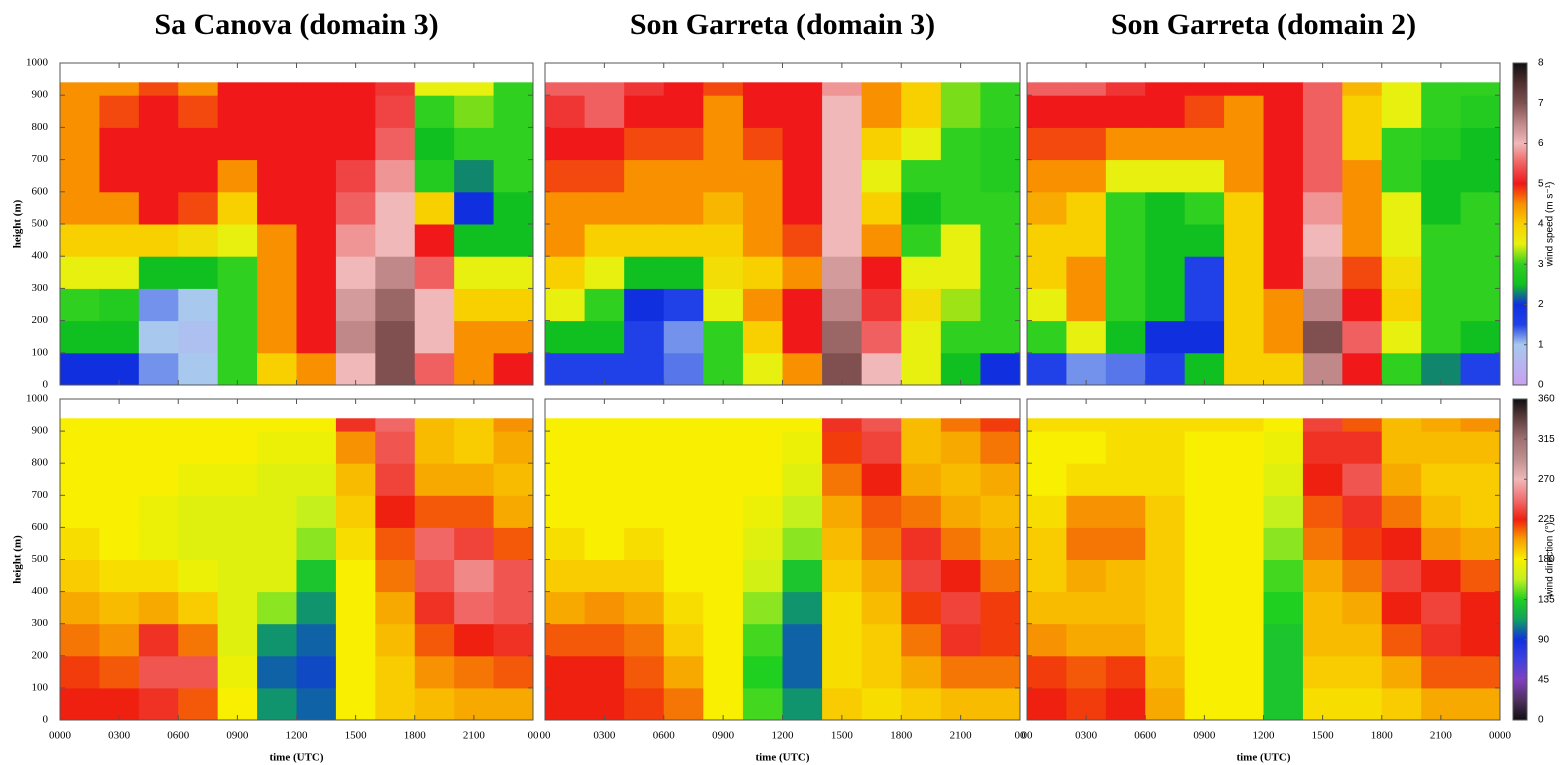 This screenshot has height=765, width=1560. What do you see at coordinates (1541, 224) in the screenshot?
I see `colorbar-tick-label: 4` at bounding box center [1541, 224].